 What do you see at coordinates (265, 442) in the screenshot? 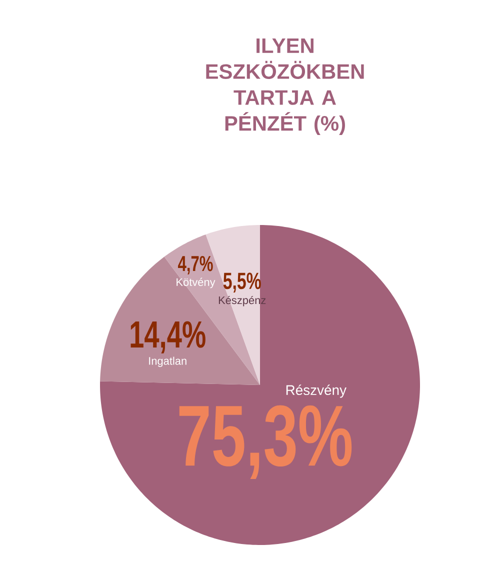
I see `data-label: 75,3%` at bounding box center [265, 442].